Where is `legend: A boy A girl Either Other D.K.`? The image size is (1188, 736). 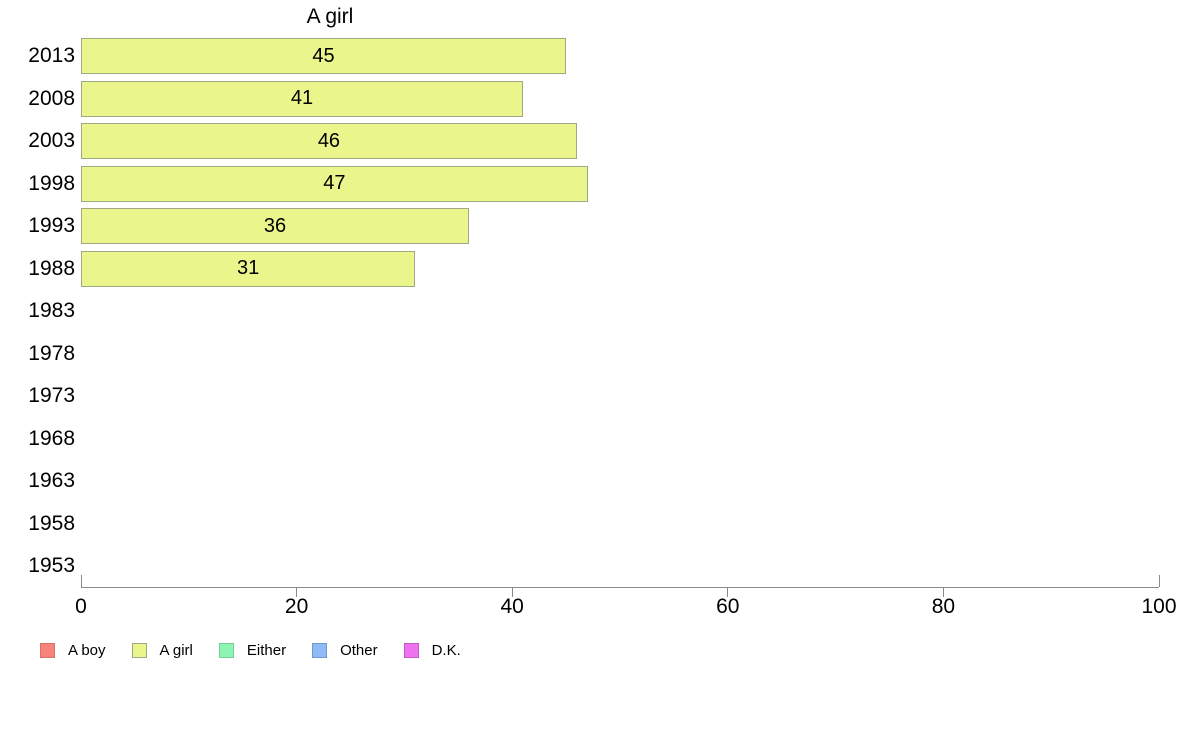 legend: A boy A girl Either Other D.K. is located at coordinates (250, 650).